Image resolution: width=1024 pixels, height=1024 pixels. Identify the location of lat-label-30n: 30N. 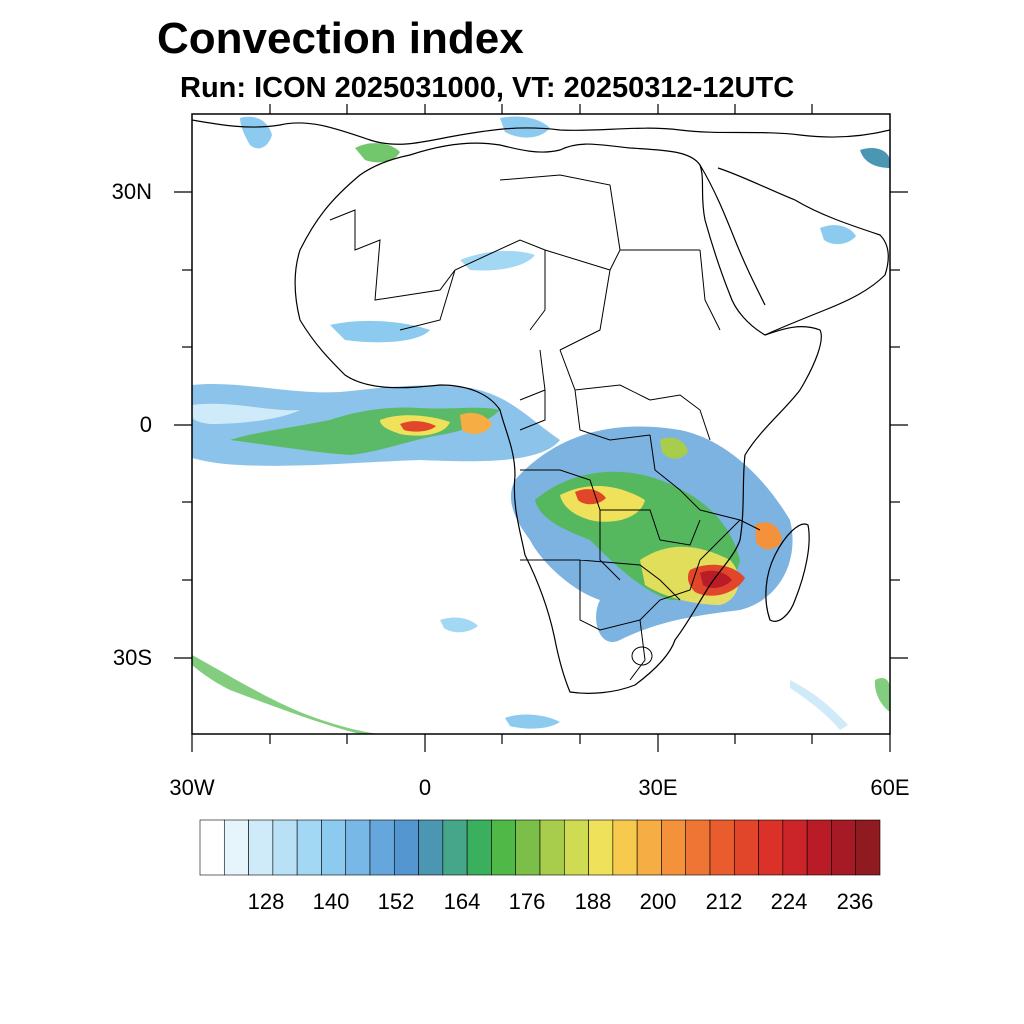
(131, 191).